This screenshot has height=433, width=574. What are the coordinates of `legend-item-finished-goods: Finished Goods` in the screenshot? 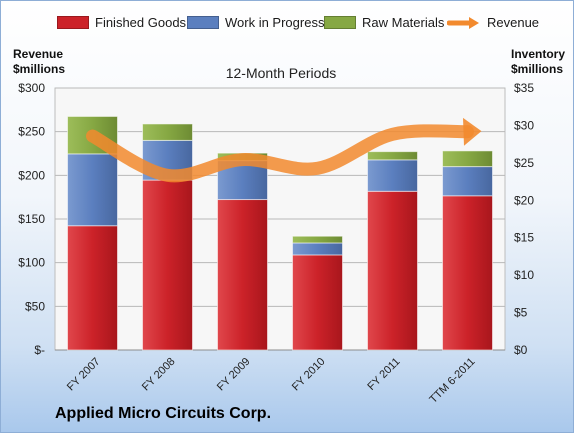 It's located at (121, 22).